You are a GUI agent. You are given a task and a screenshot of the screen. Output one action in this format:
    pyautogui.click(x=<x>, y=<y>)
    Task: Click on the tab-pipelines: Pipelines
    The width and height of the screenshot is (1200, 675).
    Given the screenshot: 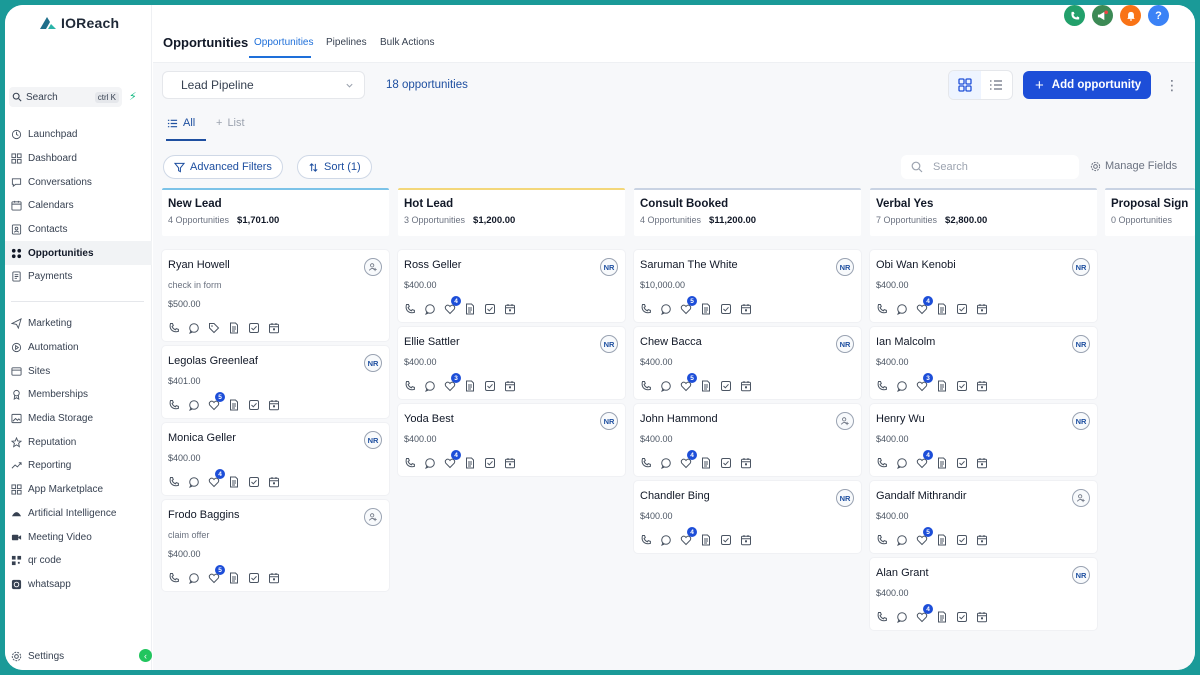 What is the action you would take?
    pyautogui.click(x=346, y=42)
    